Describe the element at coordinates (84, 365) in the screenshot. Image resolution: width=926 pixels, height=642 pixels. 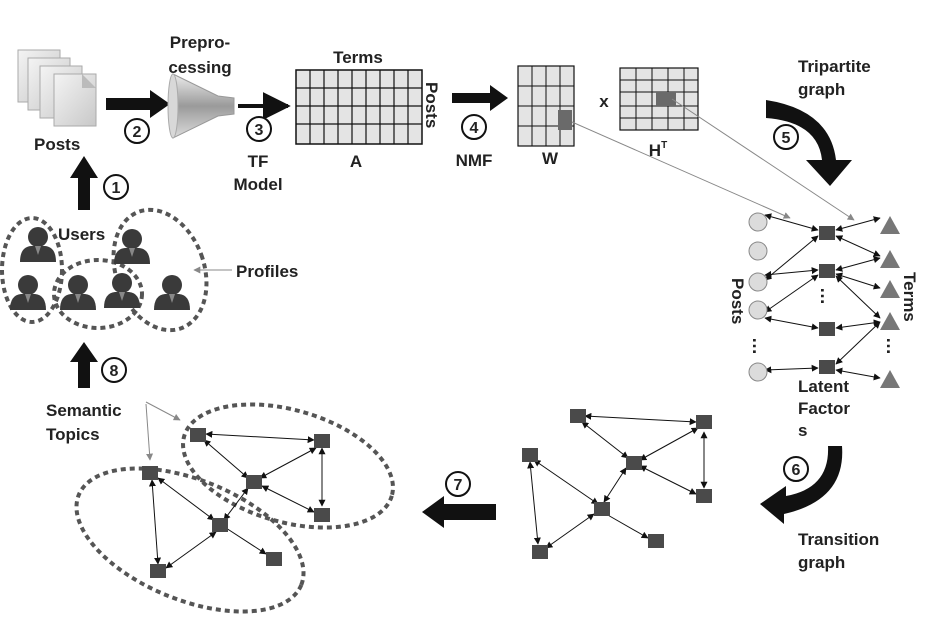
I see `step-8-arrow` at that location.